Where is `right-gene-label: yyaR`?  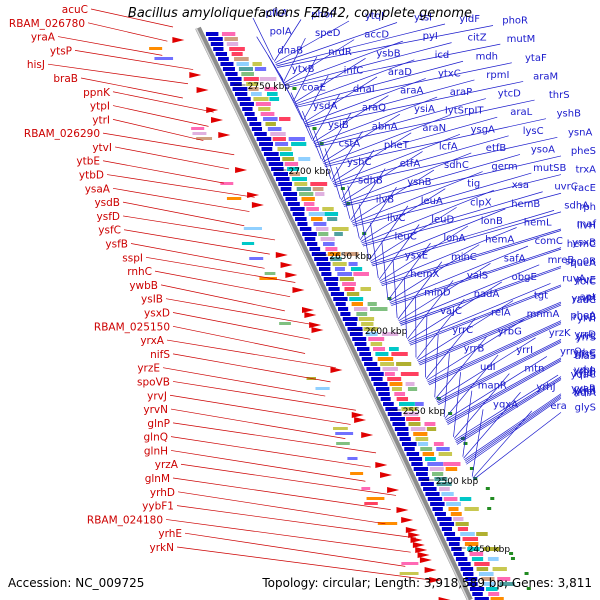
right-gene-label: yyaR is located at coordinates (583, 389).